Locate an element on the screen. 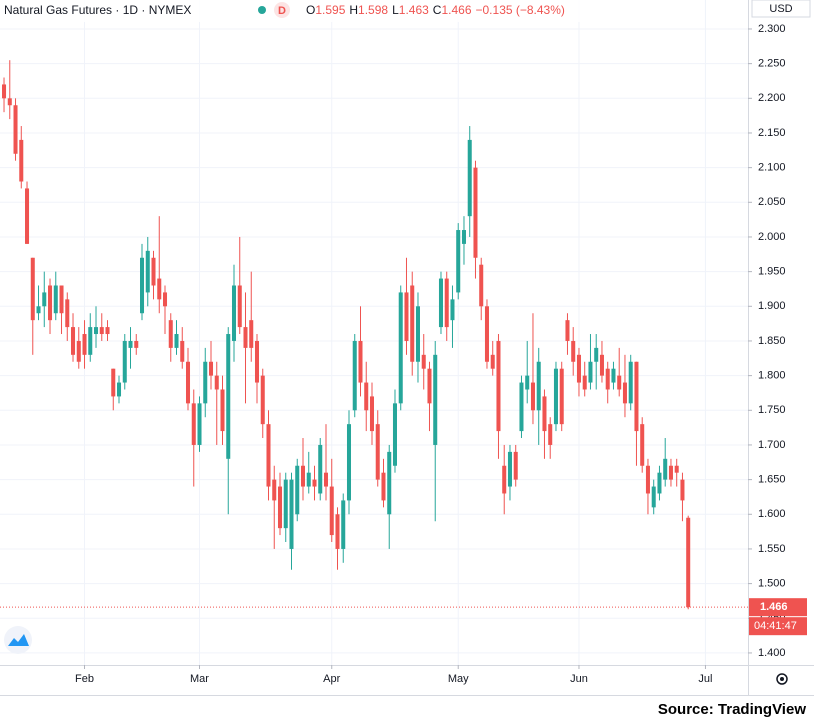 This screenshot has height=725, width=814. gear-center is located at coordinates (782, 679).